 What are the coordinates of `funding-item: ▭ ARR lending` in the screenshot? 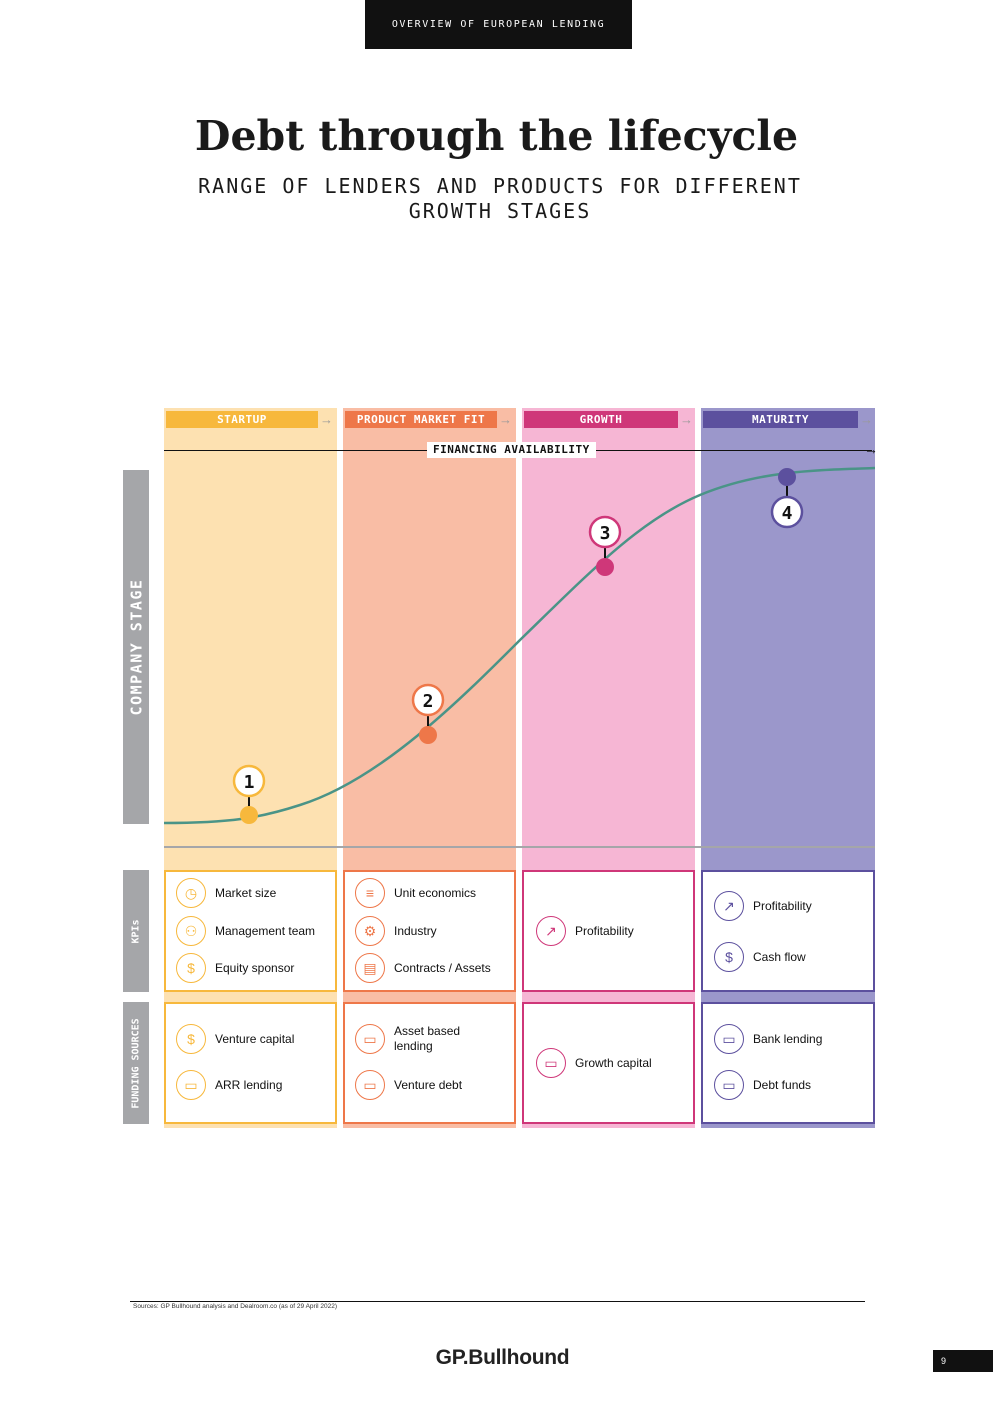 It's located at (229, 1085).